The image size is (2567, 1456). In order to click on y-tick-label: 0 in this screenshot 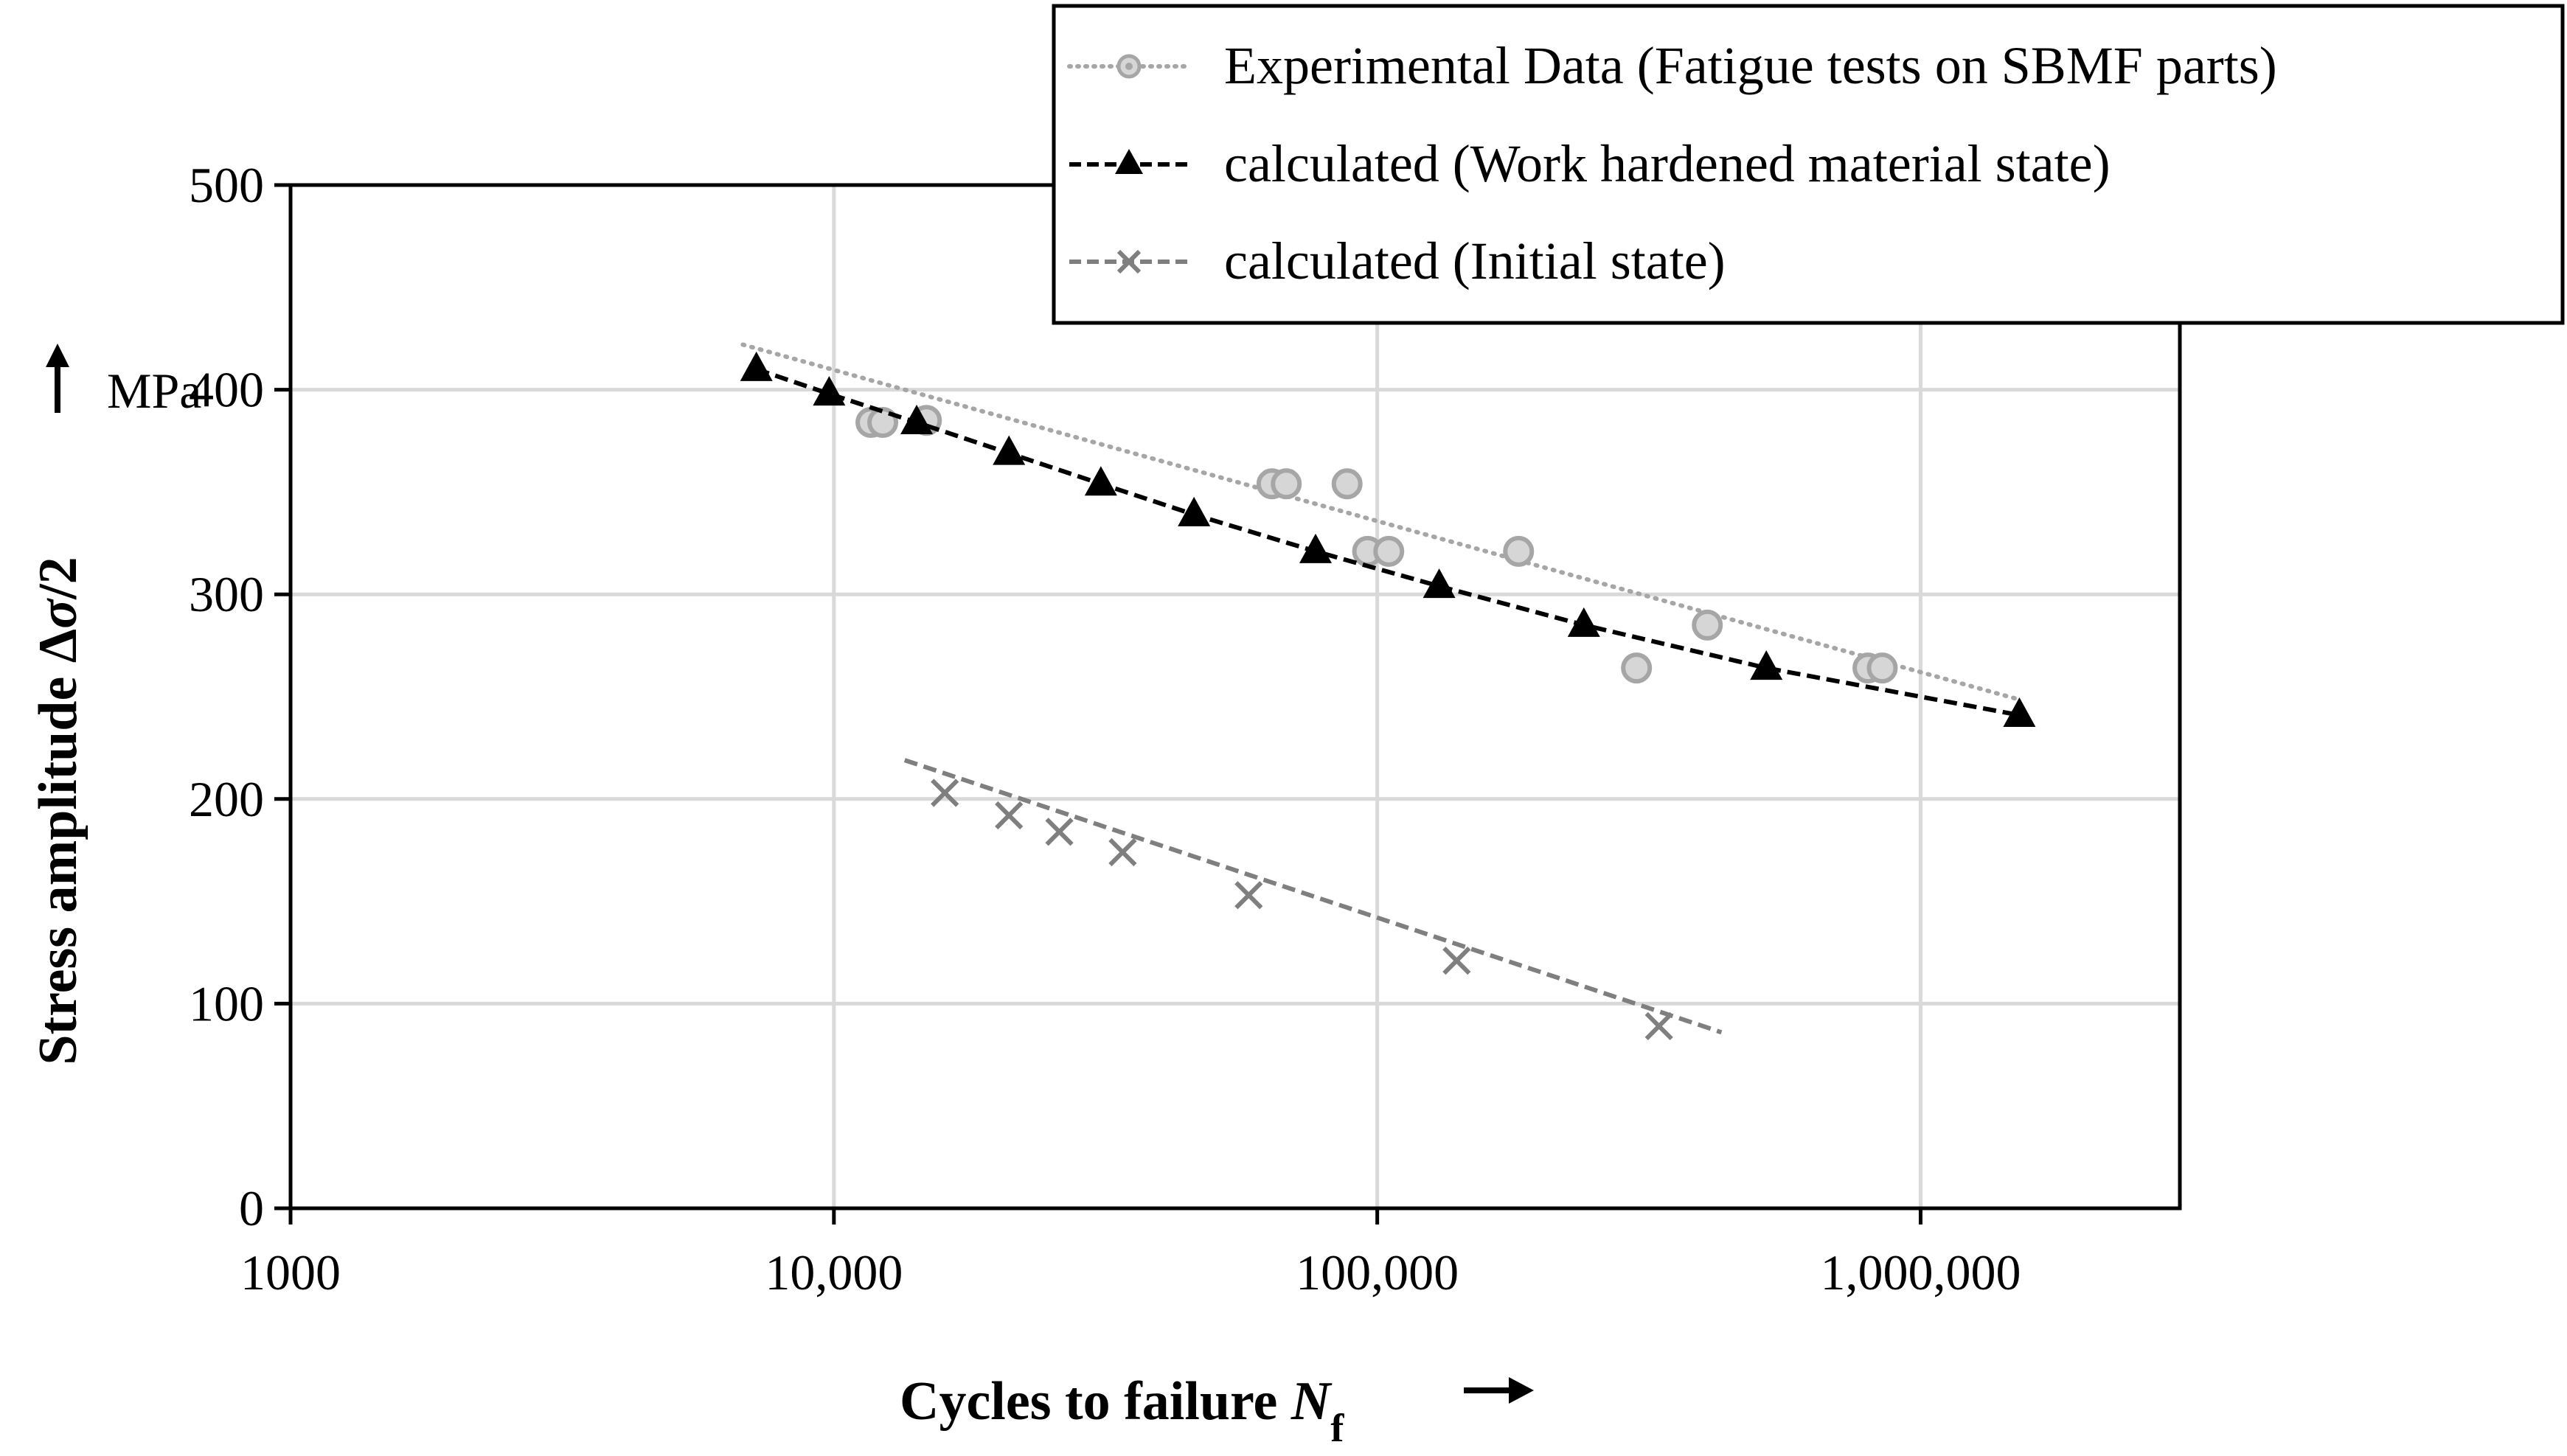, I will do `click(251, 1208)`.